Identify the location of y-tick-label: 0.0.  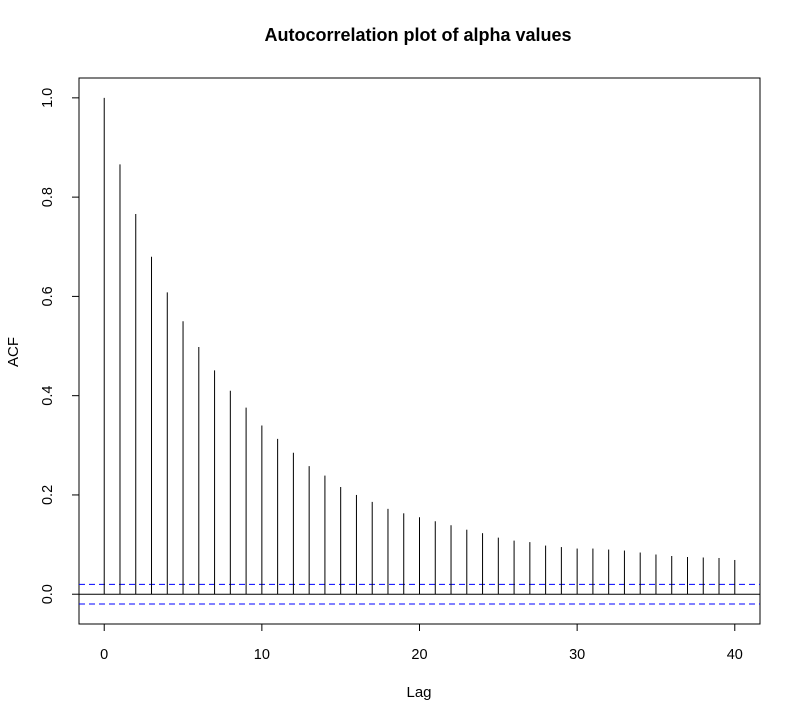
(48, 594).